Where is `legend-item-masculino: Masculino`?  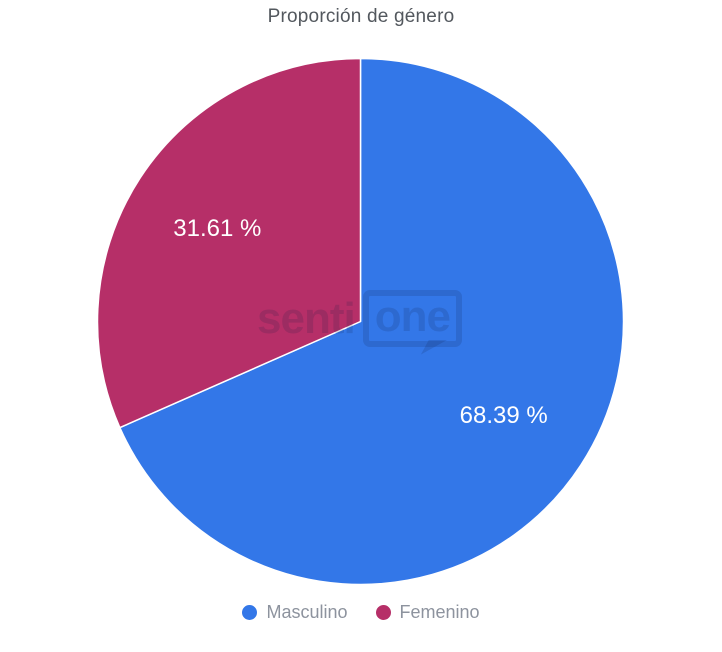
legend-item-masculino: Masculino is located at coordinates (295, 612).